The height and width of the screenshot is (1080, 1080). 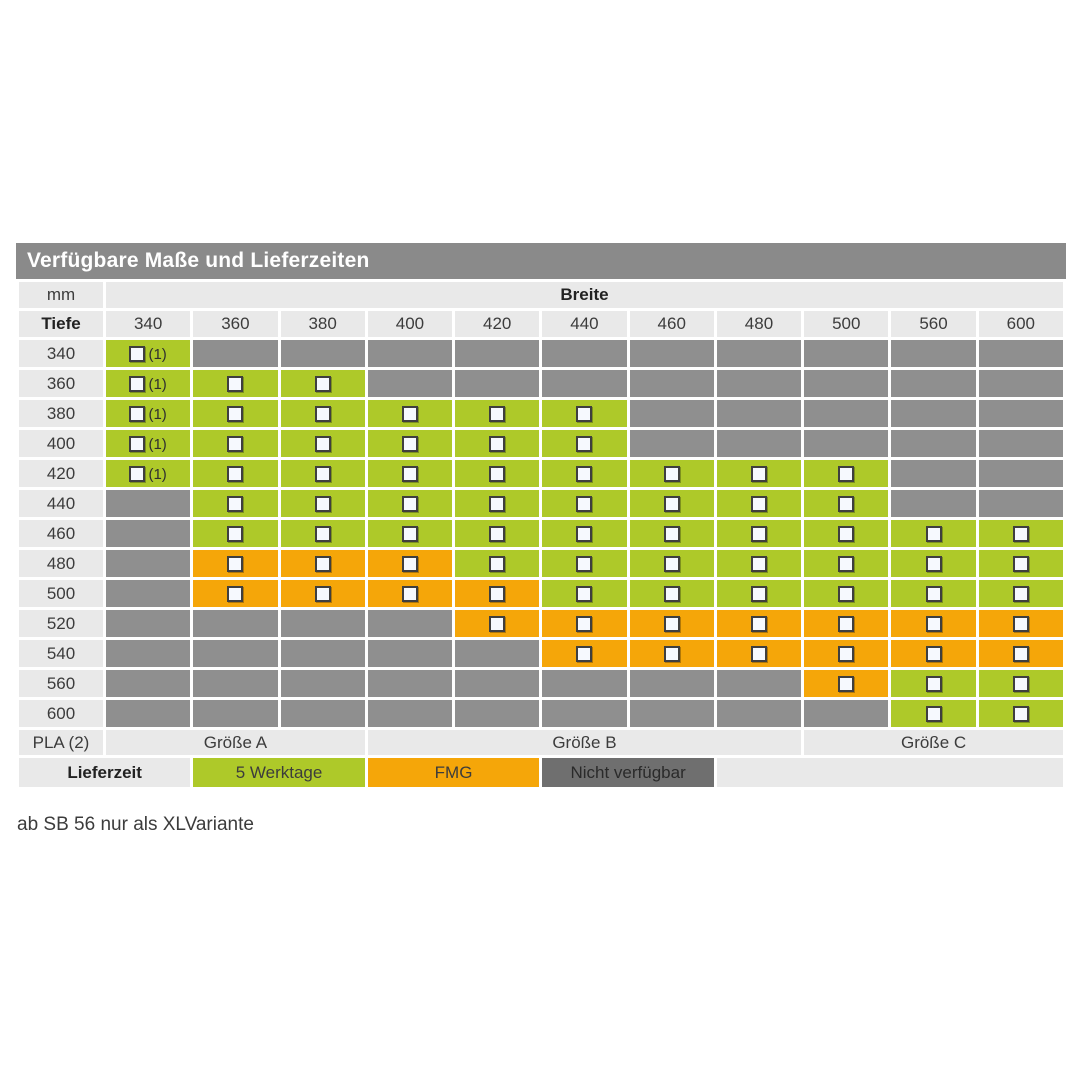 I want to click on col-header-500: 500, so click(x=846, y=324).